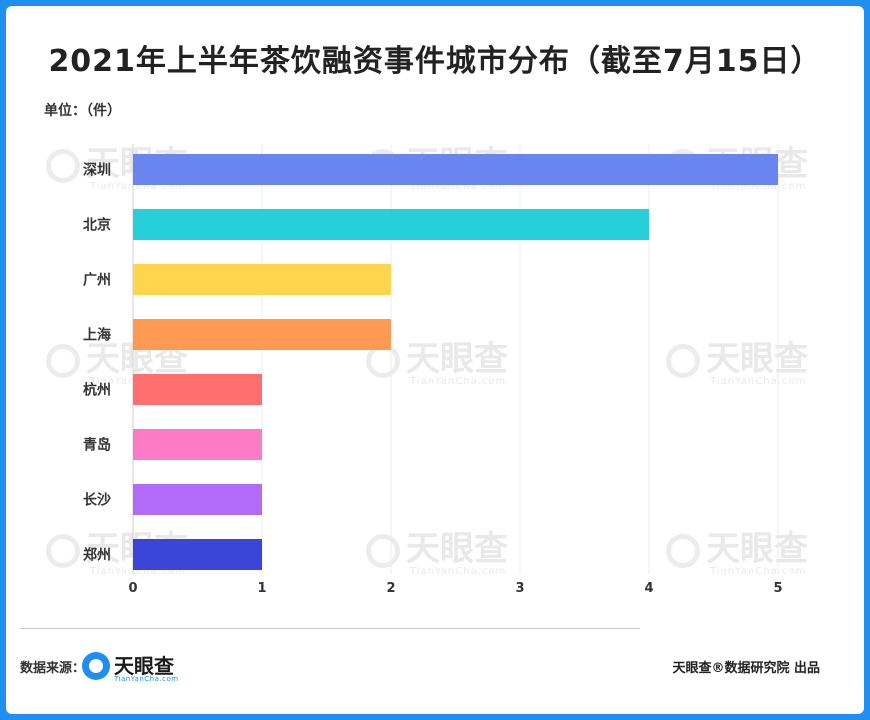  Describe the element at coordinates (96, 666) in the screenshot. I see `logo-icon` at that location.